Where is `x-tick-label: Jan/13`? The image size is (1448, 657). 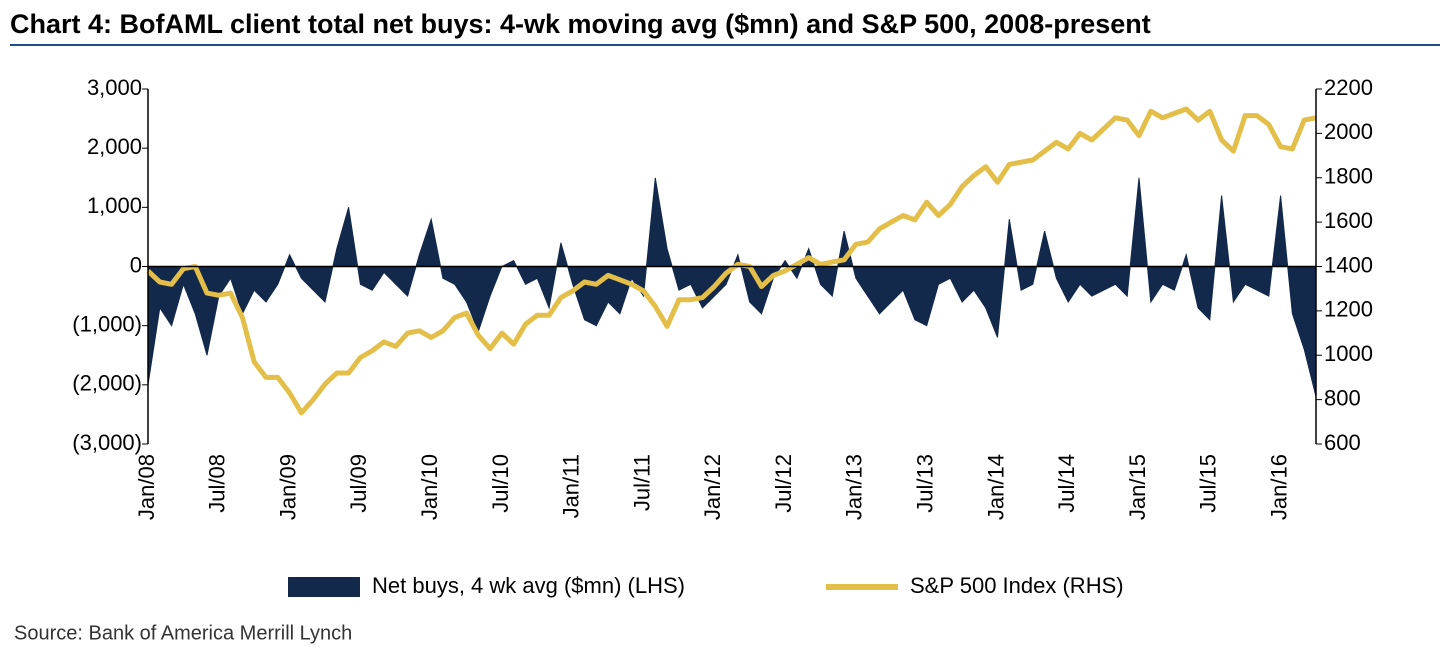 x-tick-label: Jan/13 is located at coordinates (854, 487).